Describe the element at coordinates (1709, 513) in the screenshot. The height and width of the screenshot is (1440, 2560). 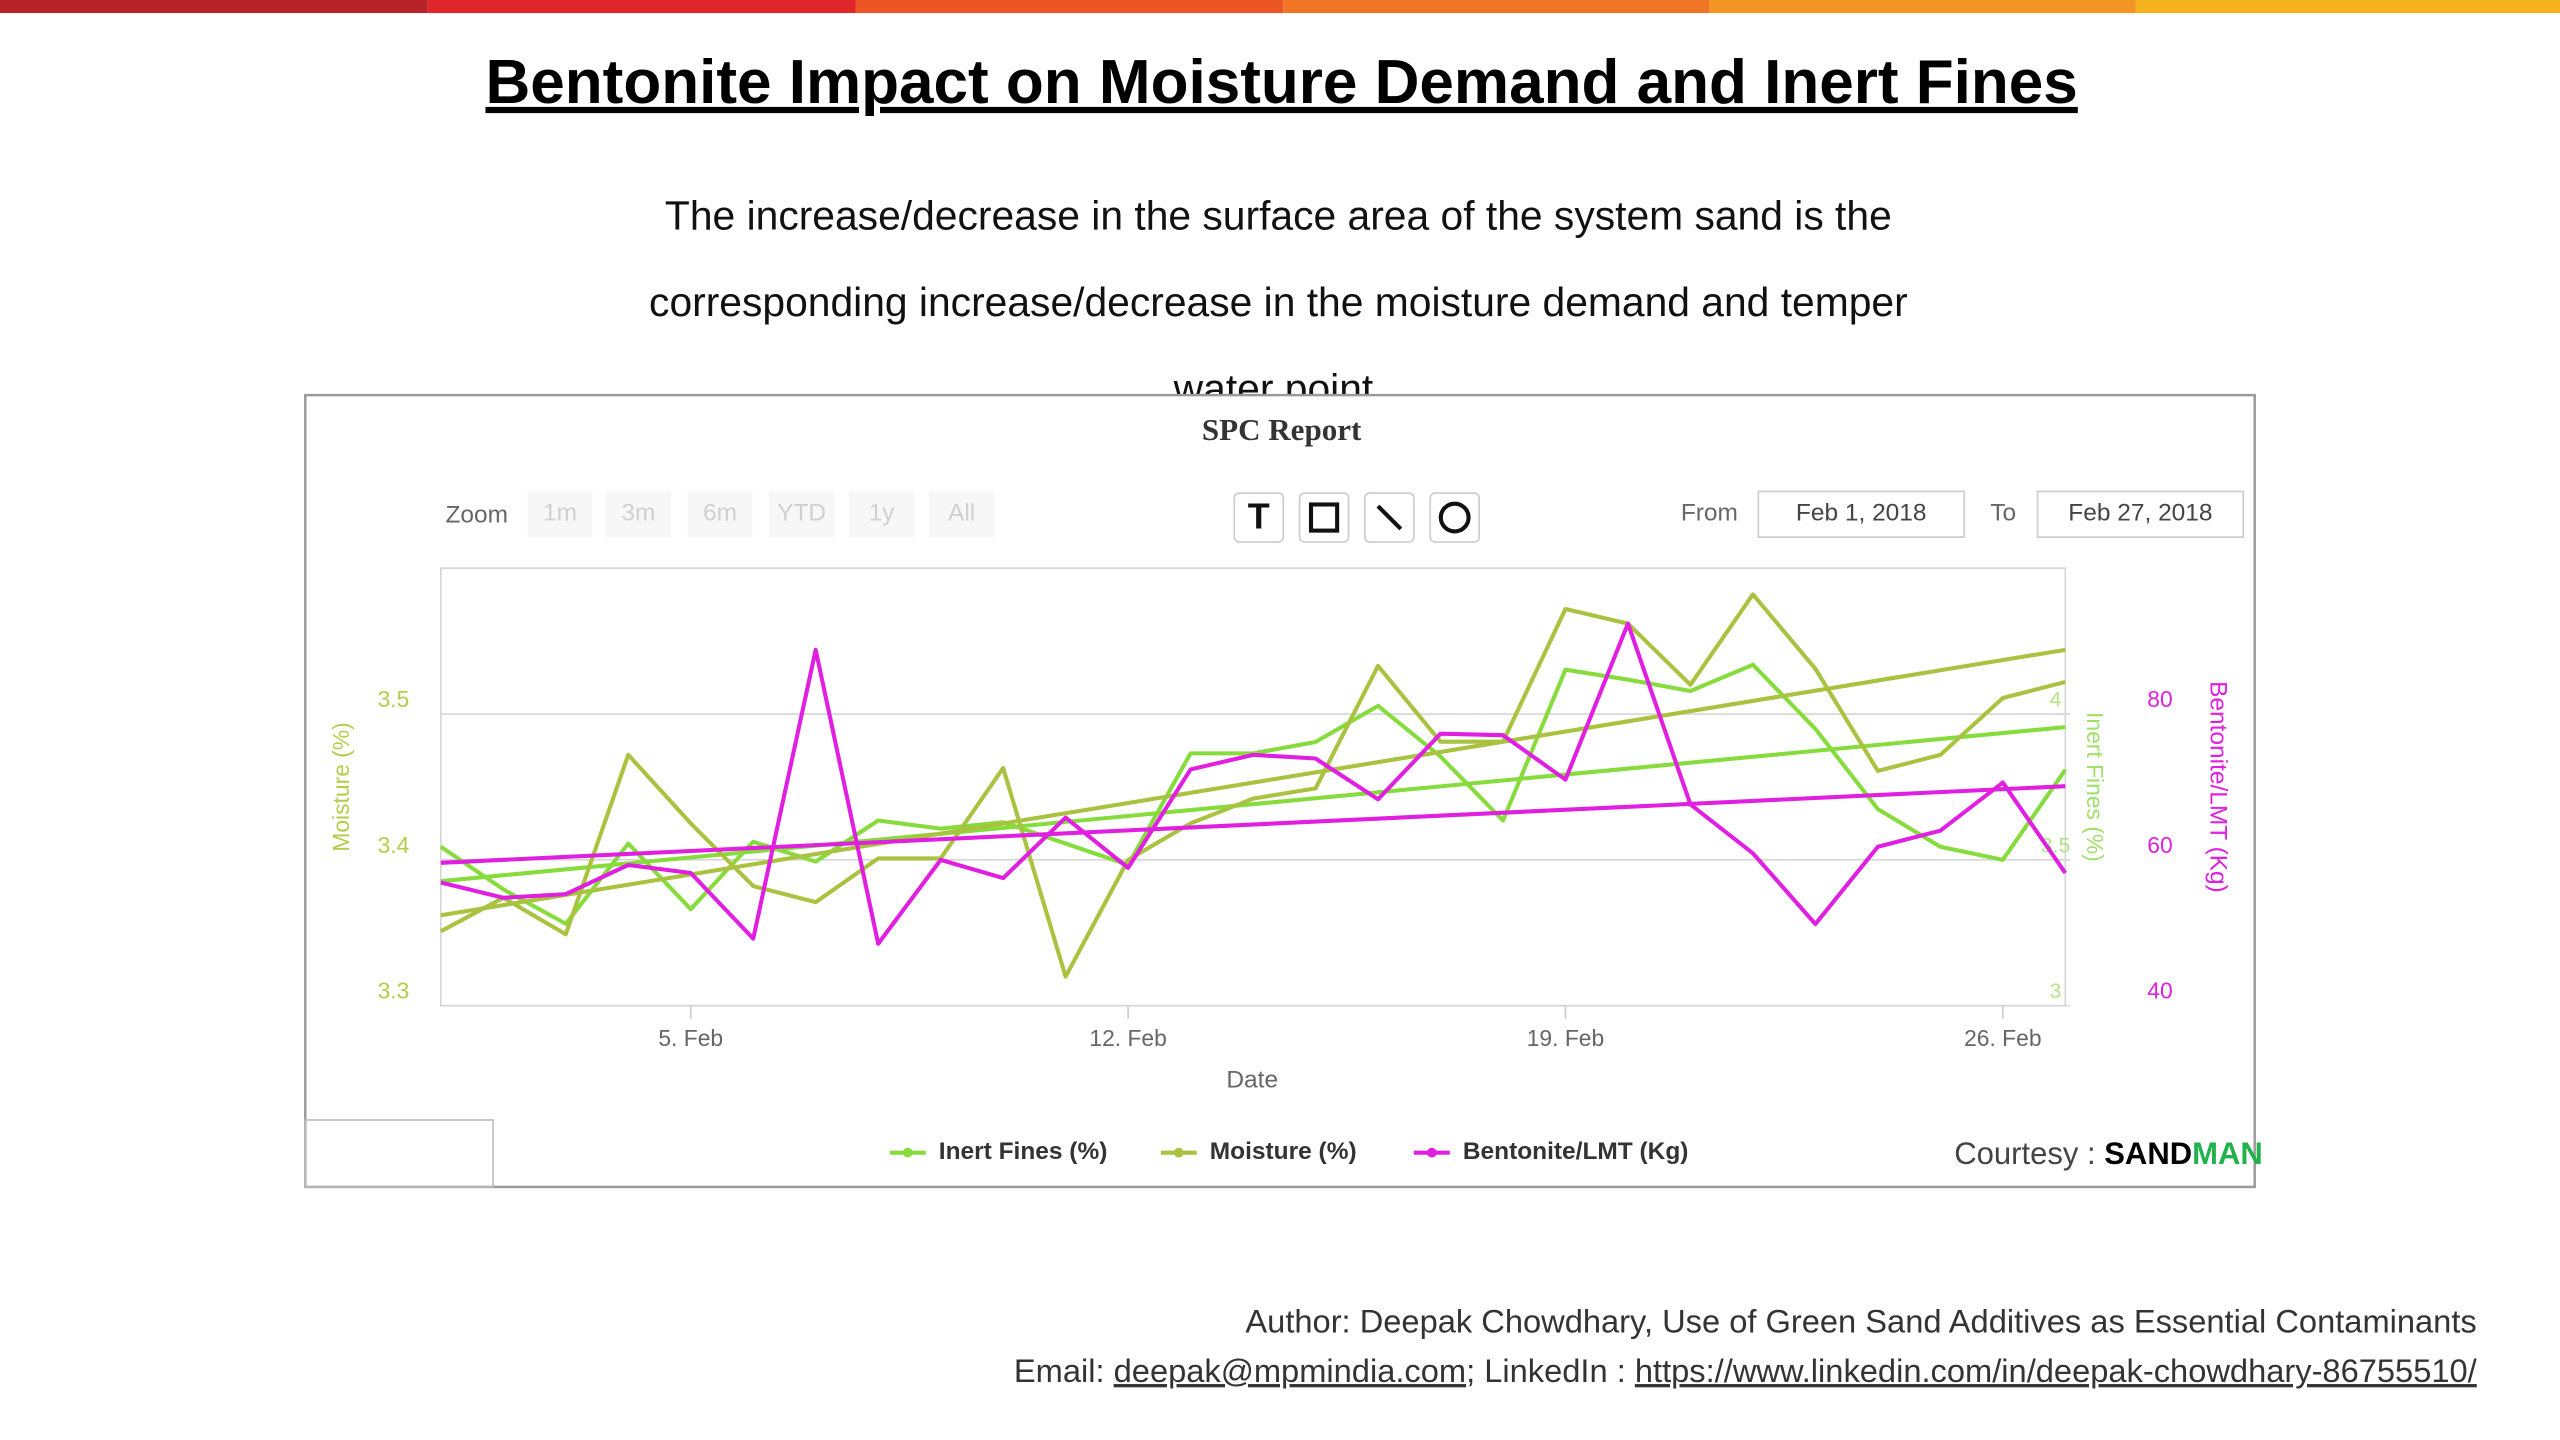
I see `from-label: From` at that location.